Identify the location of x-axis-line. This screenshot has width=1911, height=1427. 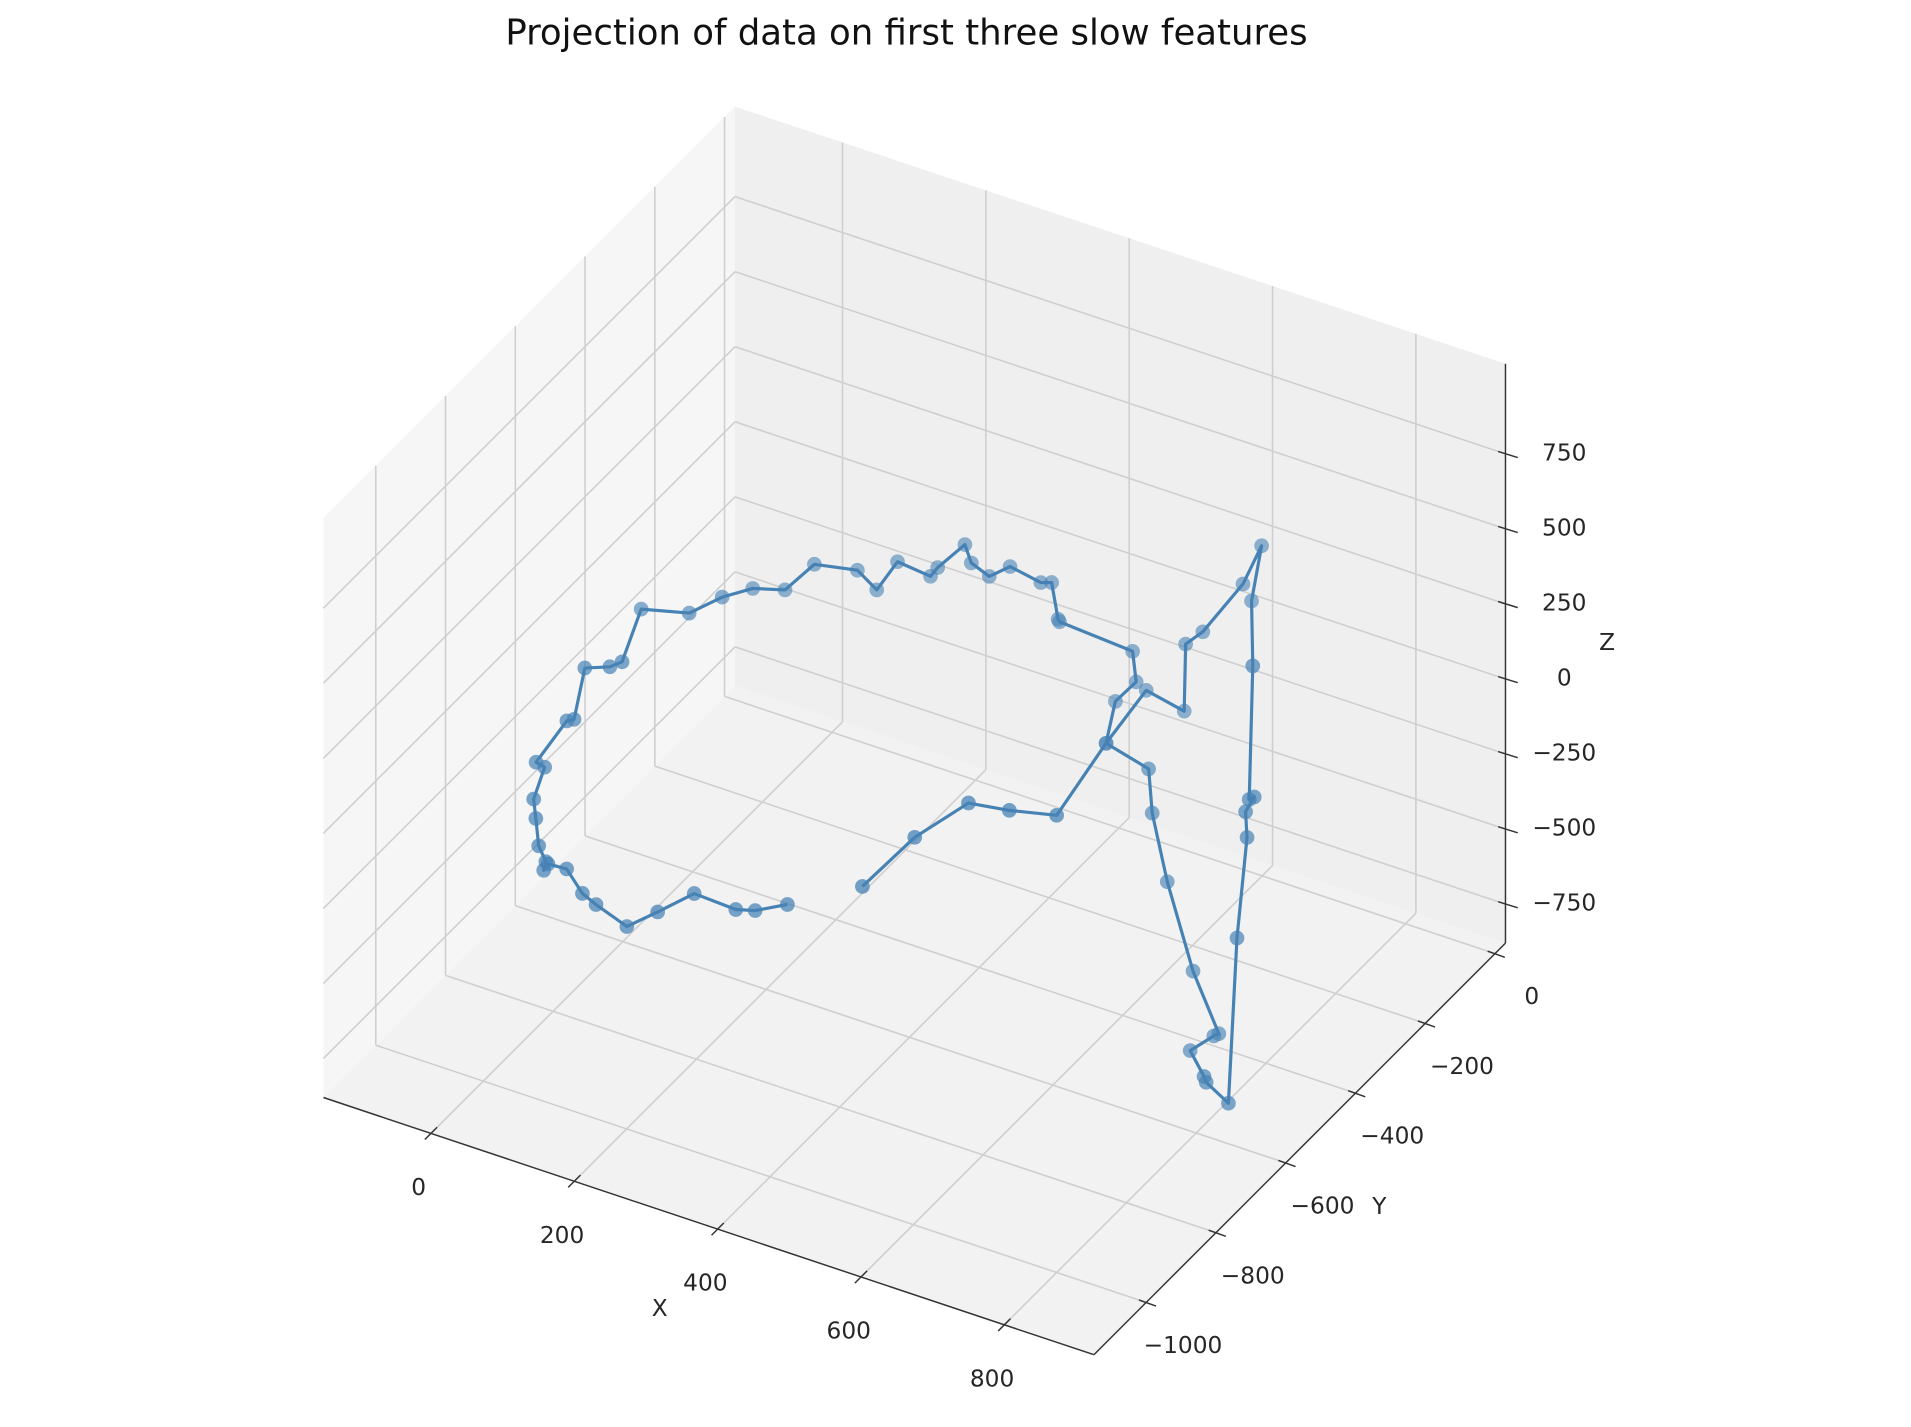
(709, 1226).